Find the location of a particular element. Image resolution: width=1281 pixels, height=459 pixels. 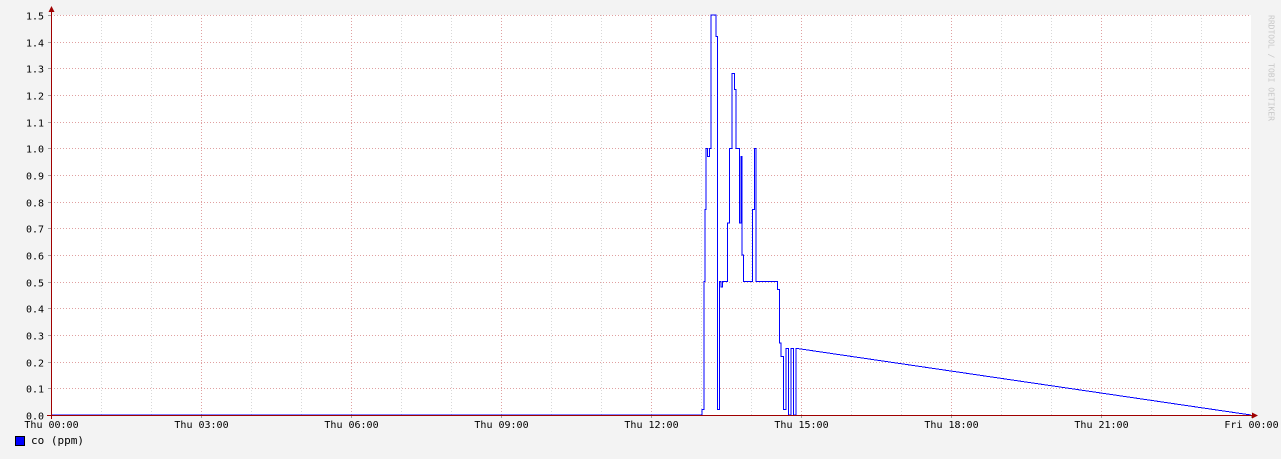

x-tick-label: Thu 00:00 is located at coordinates (51, 425).